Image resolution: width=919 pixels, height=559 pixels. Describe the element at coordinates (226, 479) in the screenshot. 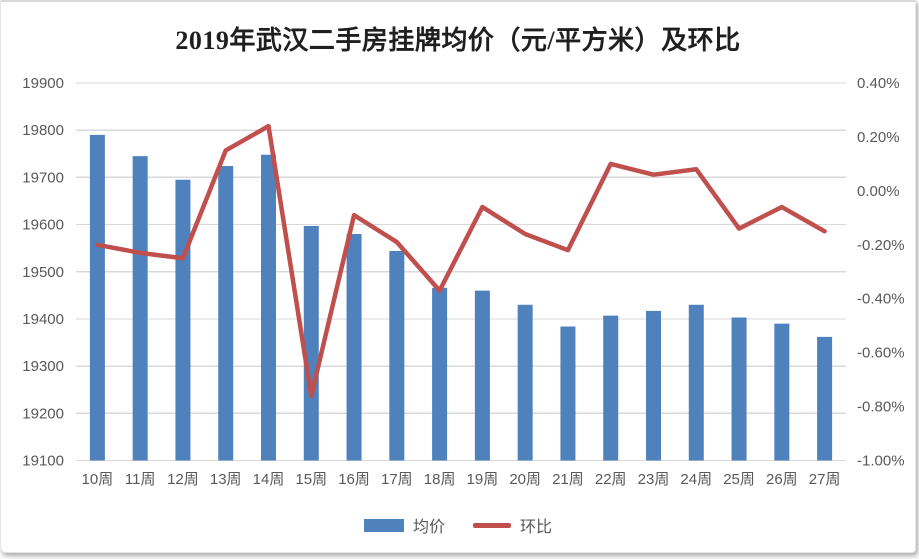

I see `x-axis-tick-label: 13周` at that location.